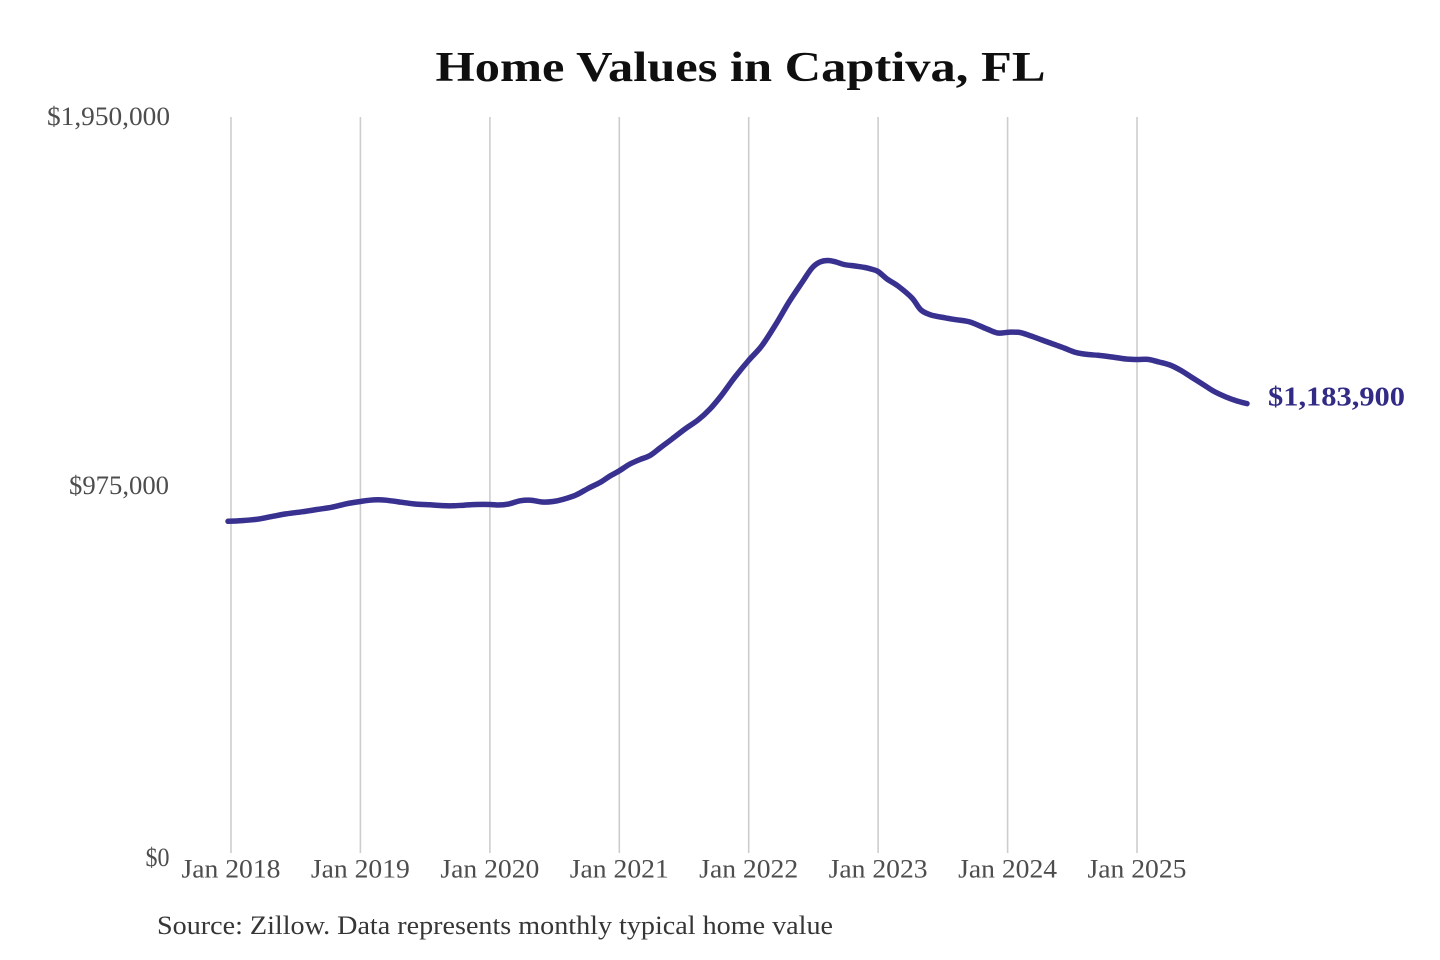 The height and width of the screenshot is (960, 1440). Describe the element at coordinates (119, 485) in the screenshot. I see `svg-text: $975,000` at that location.